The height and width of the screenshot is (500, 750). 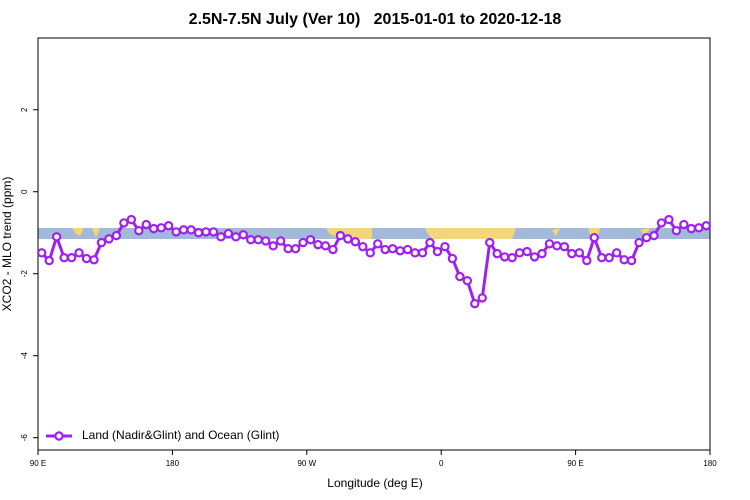 I want to click on x-tick-label: 90 W, so click(x=306, y=463).